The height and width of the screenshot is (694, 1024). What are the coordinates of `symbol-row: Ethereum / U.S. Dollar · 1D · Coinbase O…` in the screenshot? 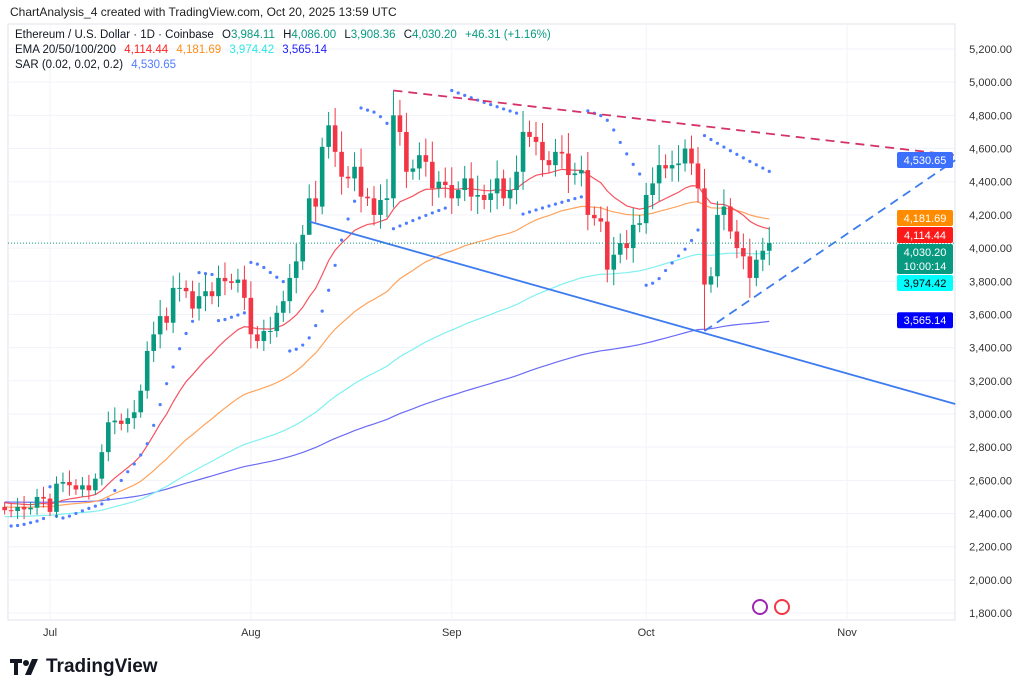 It's located at (285, 35).